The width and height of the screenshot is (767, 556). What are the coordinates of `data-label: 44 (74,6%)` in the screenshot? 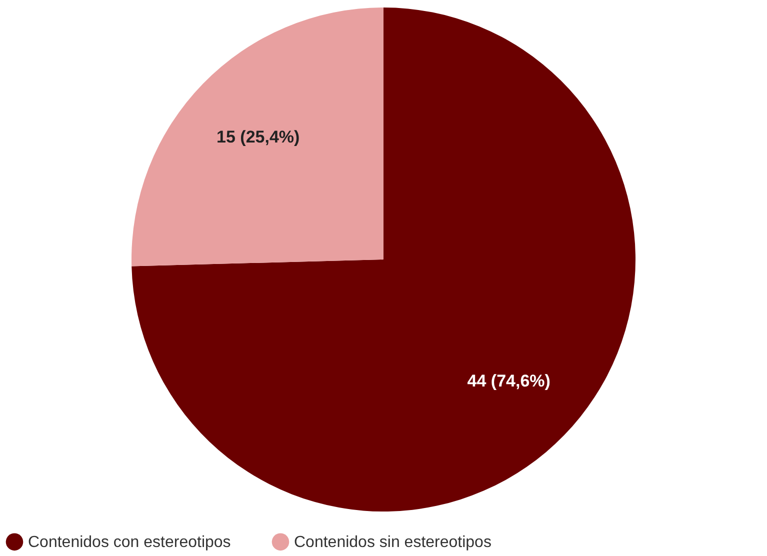 It's located at (508, 381).